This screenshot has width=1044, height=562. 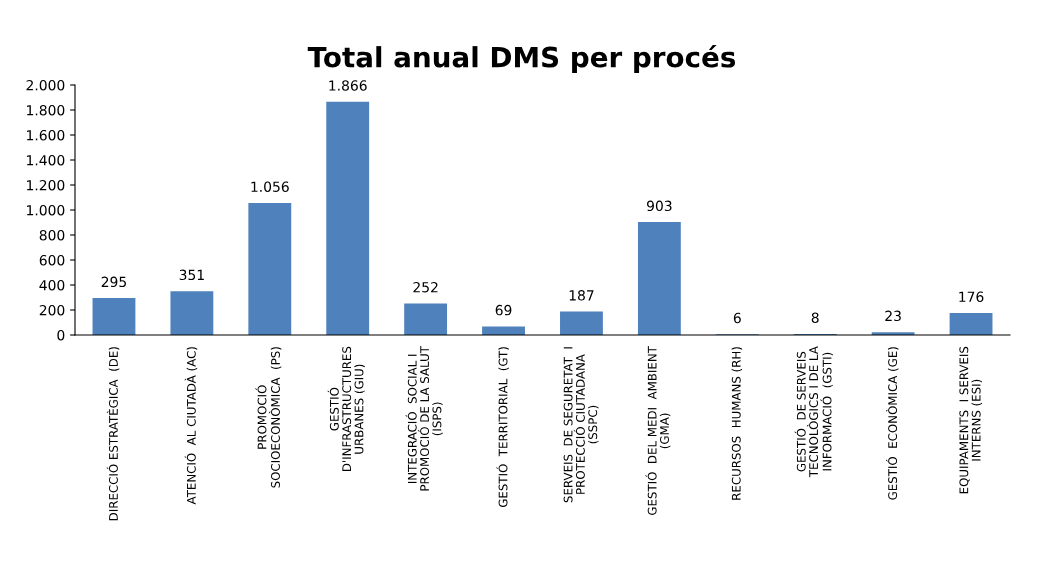 I want to click on data-label: 23, so click(x=893, y=316).